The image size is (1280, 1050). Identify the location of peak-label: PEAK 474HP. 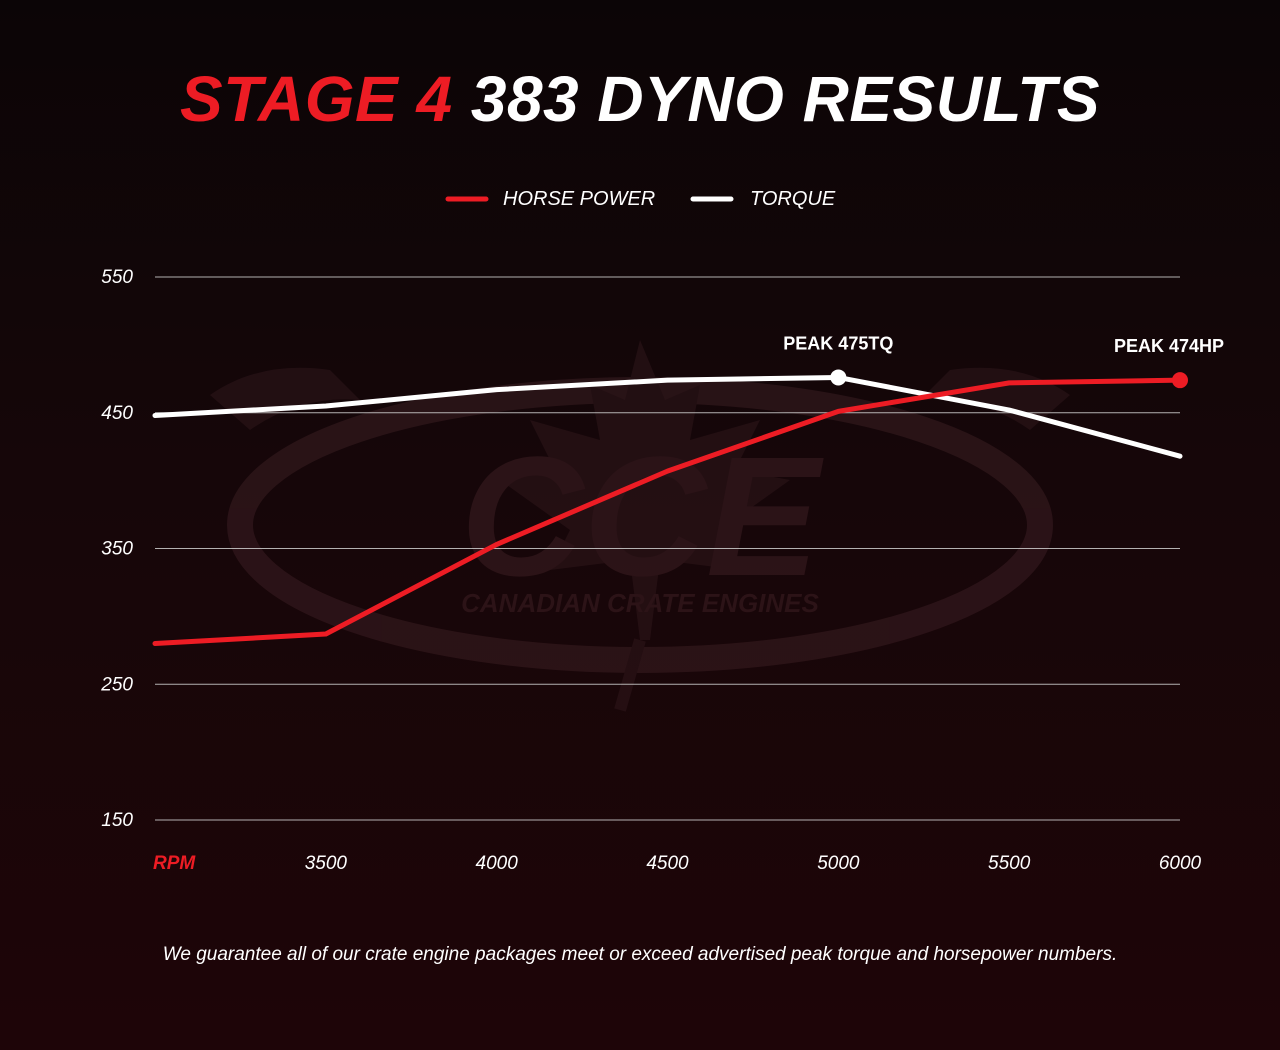
(1169, 346).